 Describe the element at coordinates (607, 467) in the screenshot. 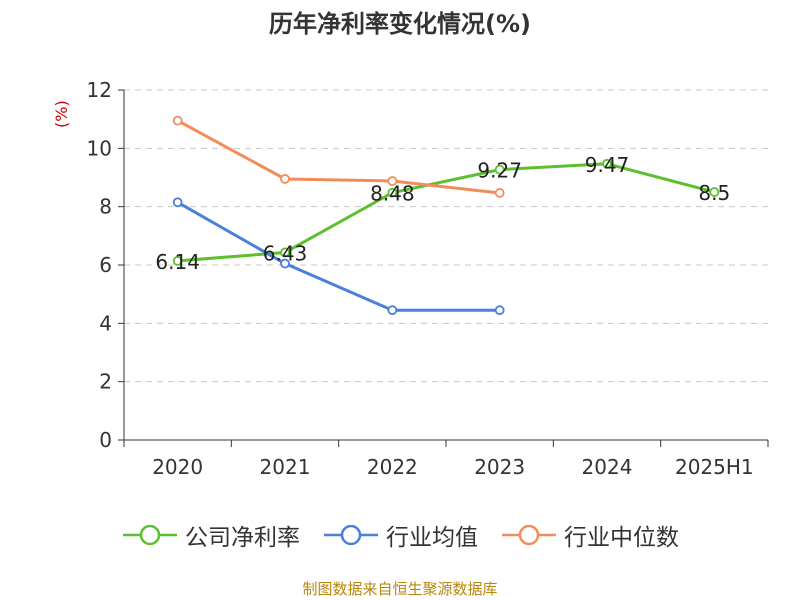

I see `x-tick-label: 2024` at that location.